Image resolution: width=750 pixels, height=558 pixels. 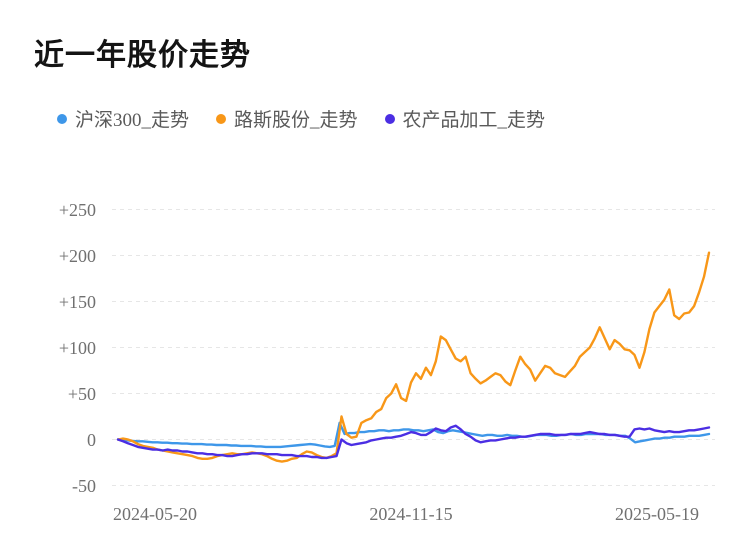 What do you see at coordinates (296, 120) in the screenshot?
I see `legend-label: 路斯股份_走势` at bounding box center [296, 120].